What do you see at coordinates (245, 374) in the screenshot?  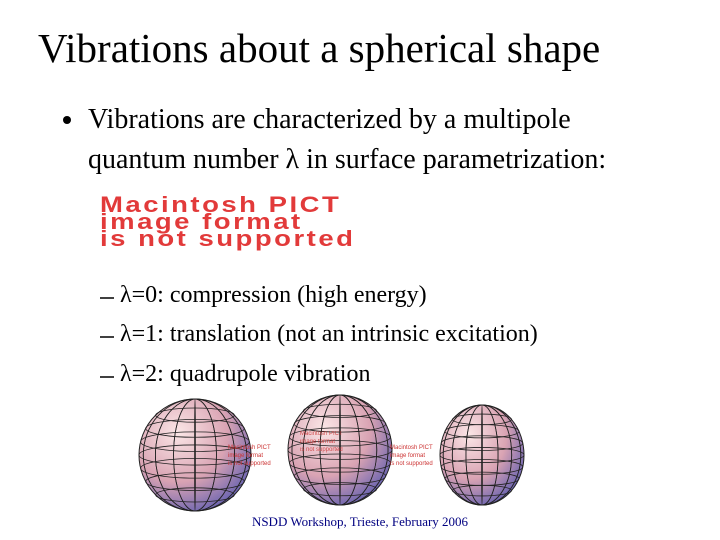 I see `sub-bullet: λ=2: quadrupole vibration` at bounding box center [245, 374].